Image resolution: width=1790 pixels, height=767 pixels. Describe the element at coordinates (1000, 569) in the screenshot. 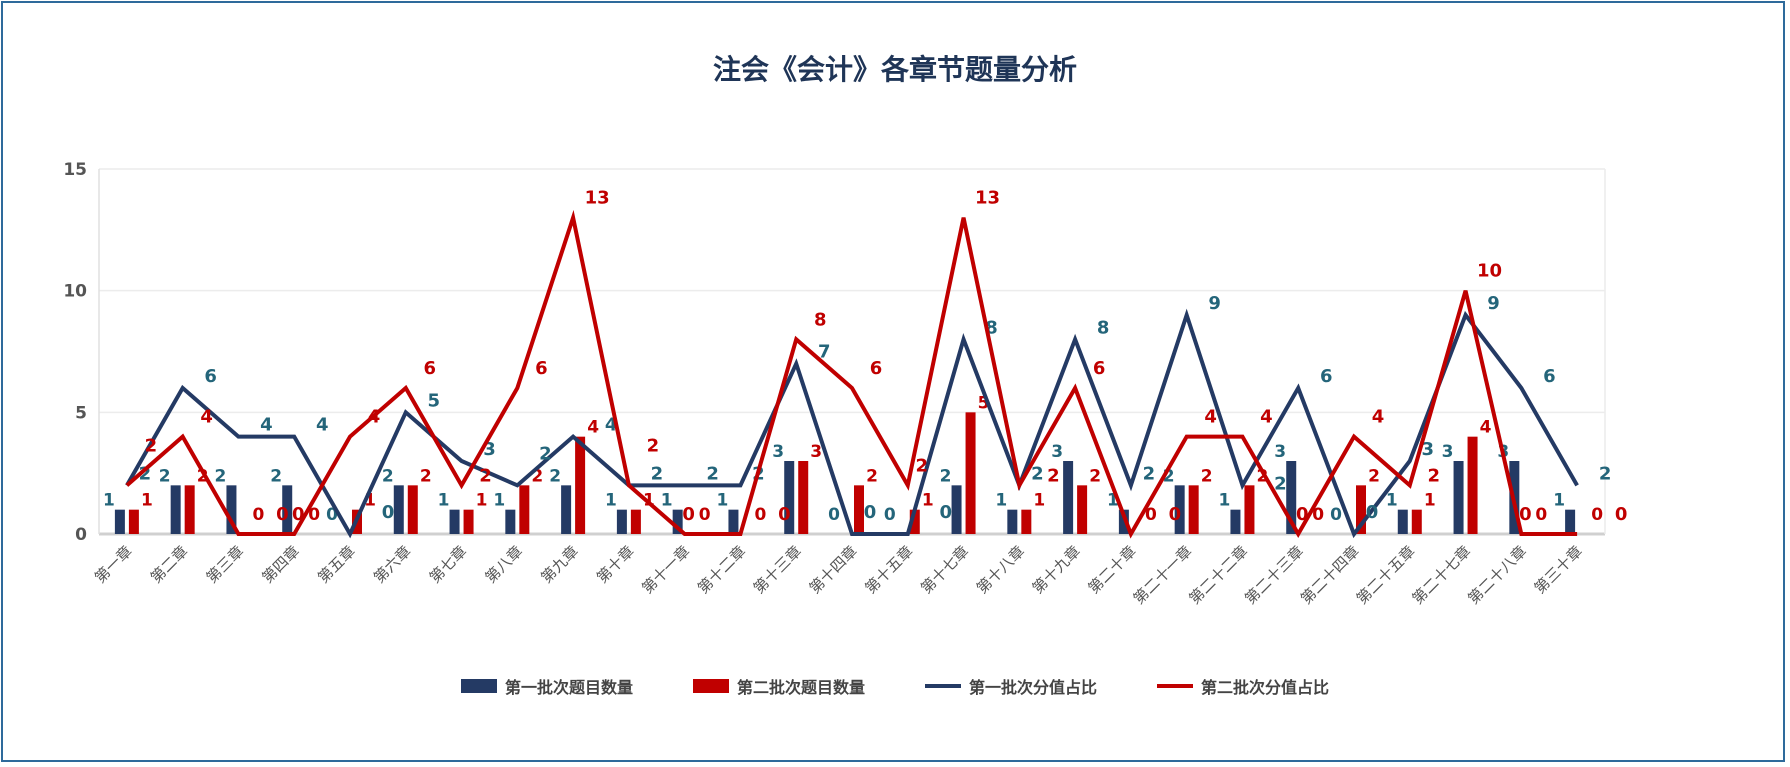

I see `x-tick-label: 第十八章` at that location.